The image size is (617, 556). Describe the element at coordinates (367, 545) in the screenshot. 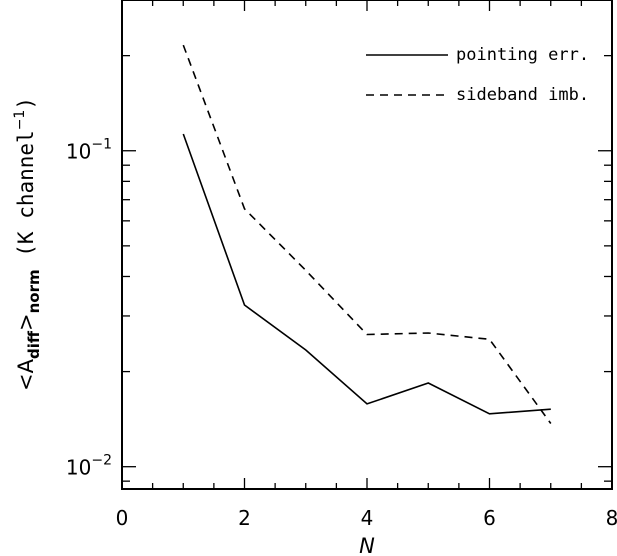

I see `x-axis-title: N` at that location.